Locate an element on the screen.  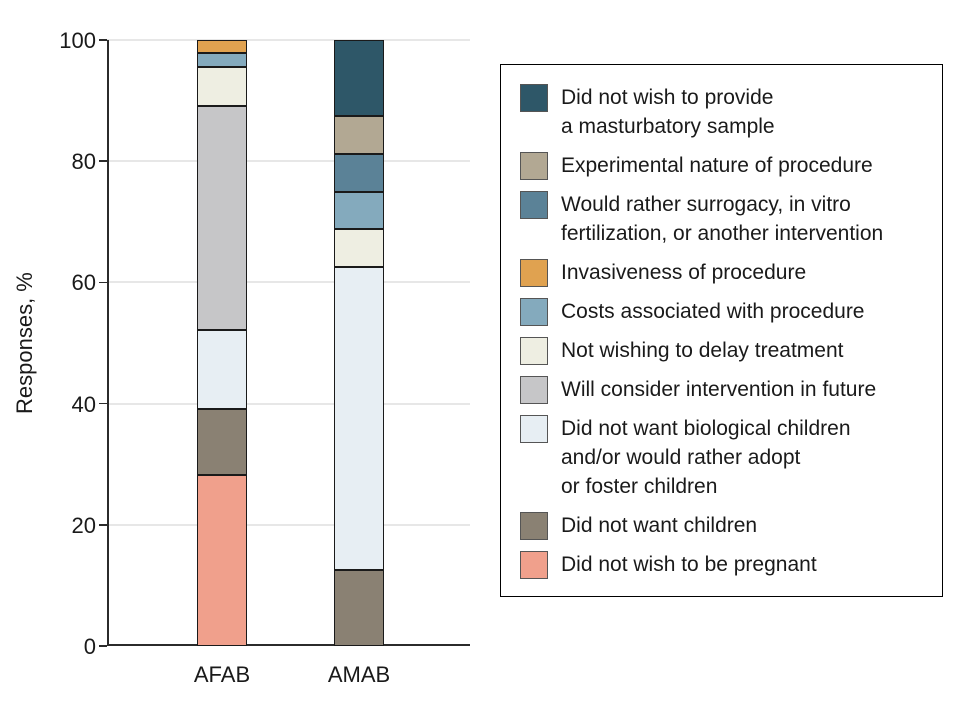
segment-afab-costs-associated-with-procedure is located at coordinates (222, 60).